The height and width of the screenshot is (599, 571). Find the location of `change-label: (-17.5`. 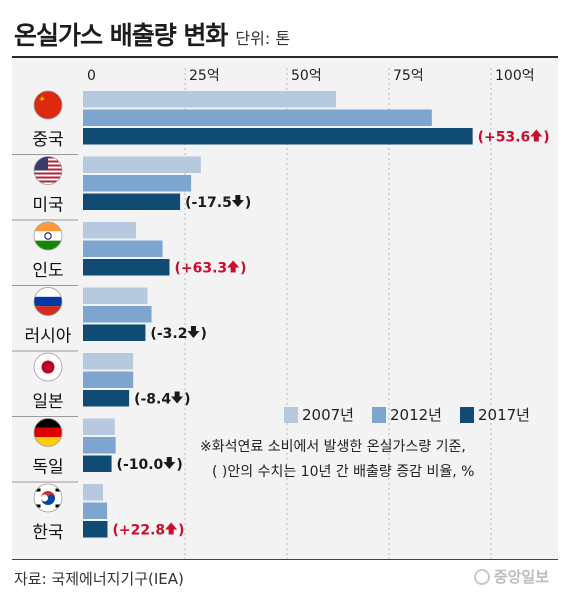

change-label: (-17.5 is located at coordinates (208, 203).